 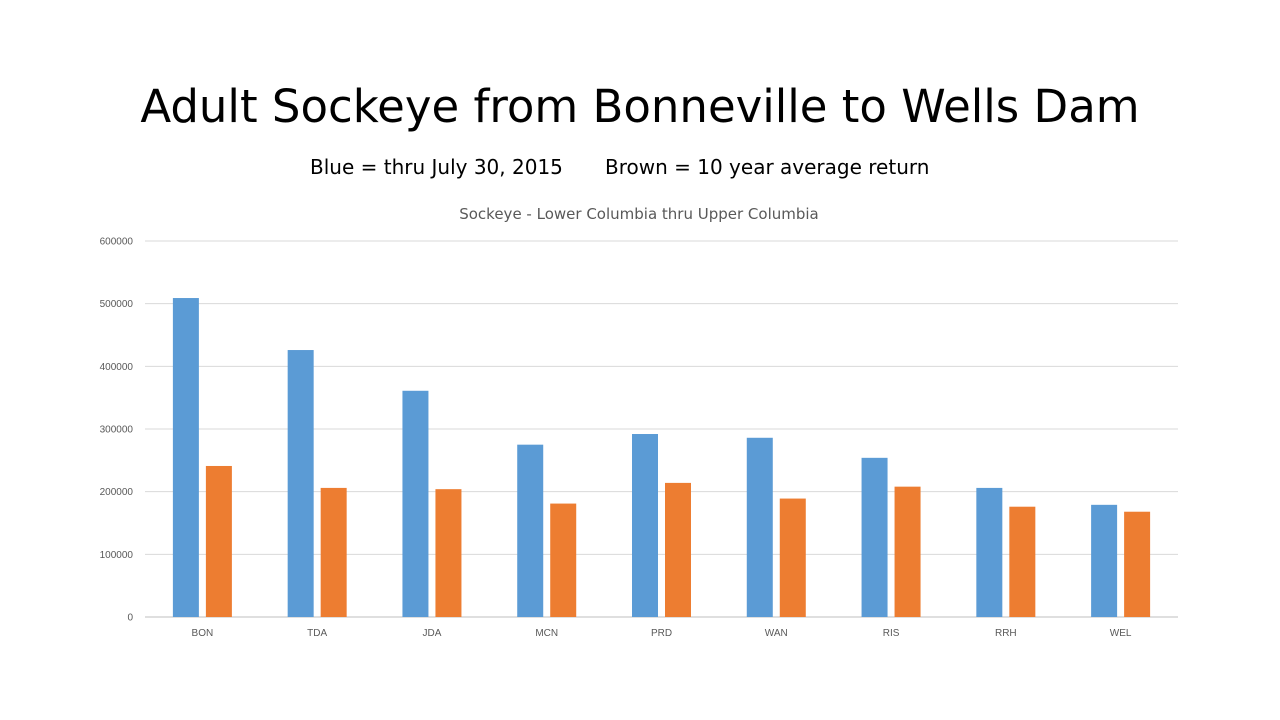 I want to click on y-tick-label: 0, so click(x=130, y=618).